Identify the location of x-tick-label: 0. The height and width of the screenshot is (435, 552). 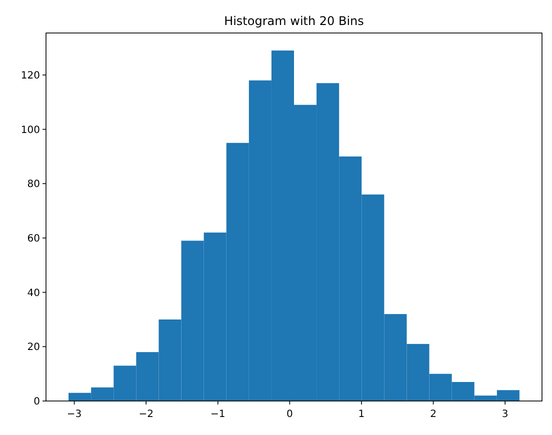
(289, 414).